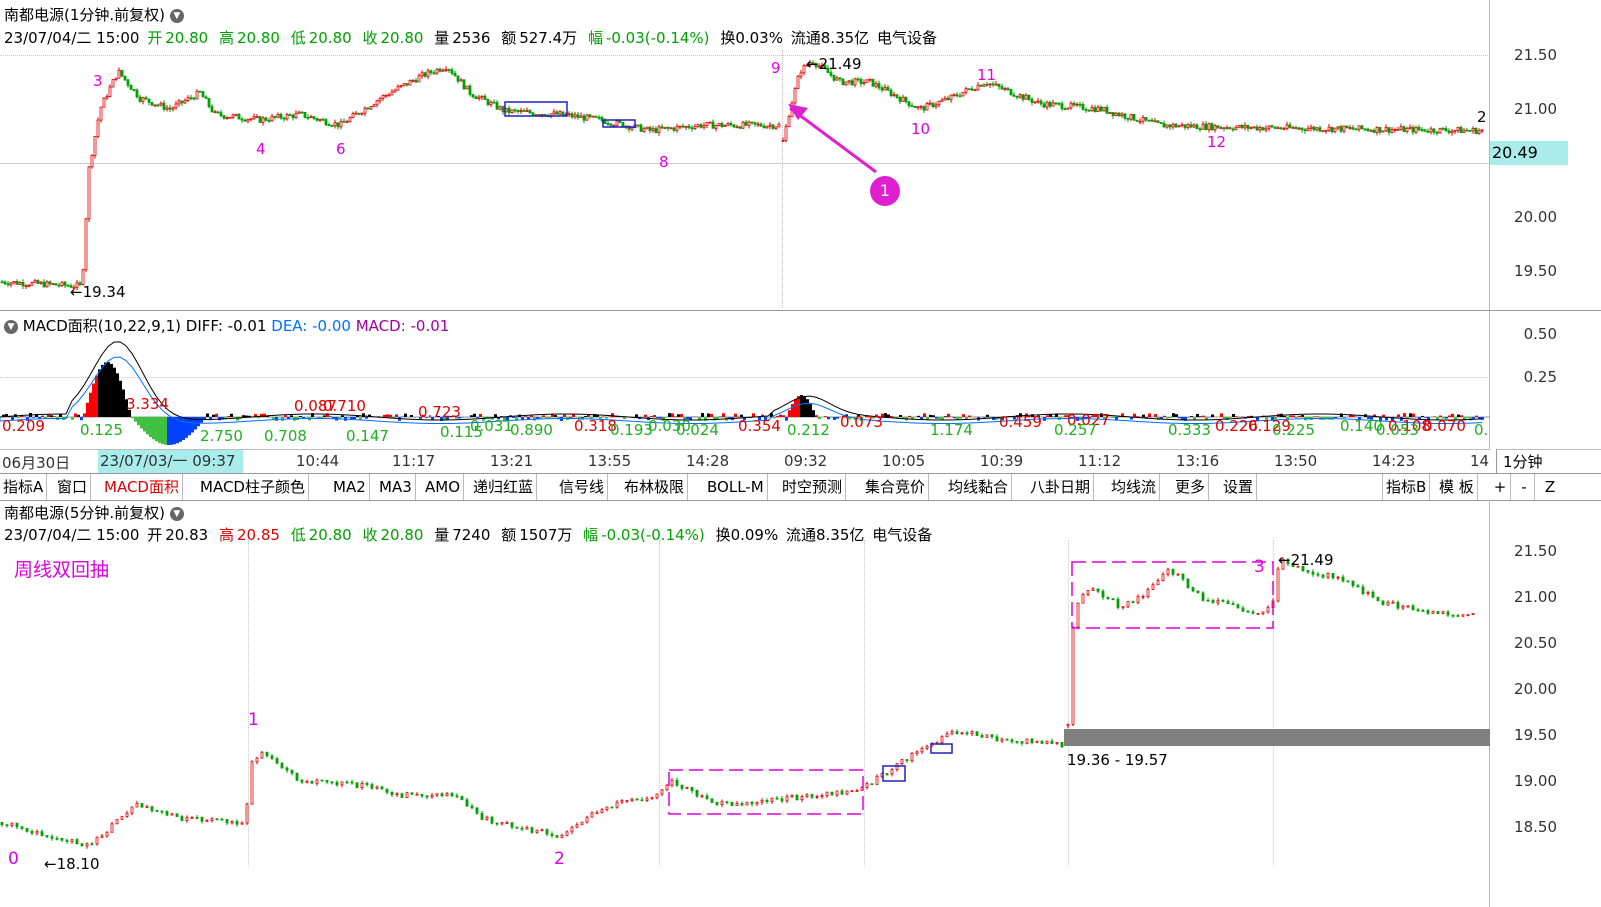 The width and height of the screenshot is (1601, 907). I want to click on toolbar-item-macd-bar-color: MACD柱子颜色, so click(253, 487).